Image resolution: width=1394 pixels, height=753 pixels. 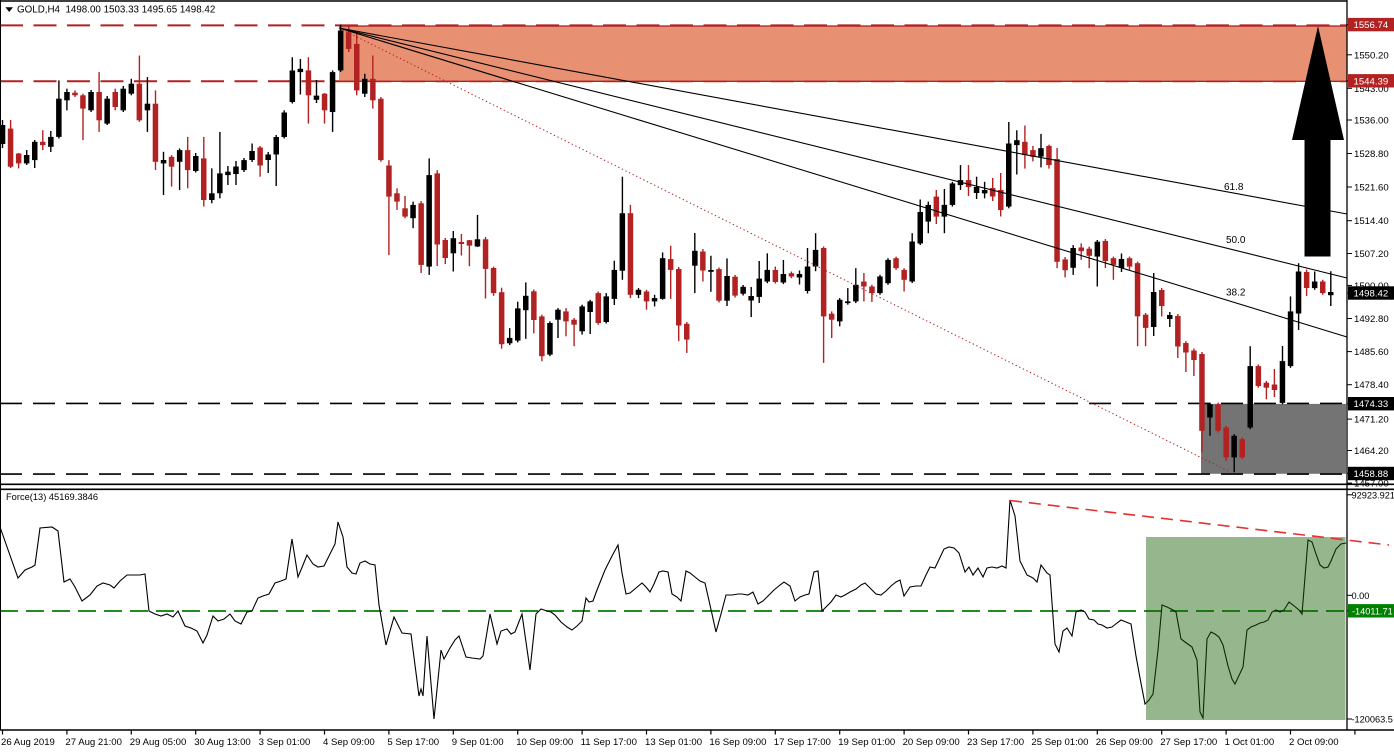 What do you see at coordinates (866, 742) in the screenshot?
I see `svg-text: 19 Sep 01:00` at bounding box center [866, 742].